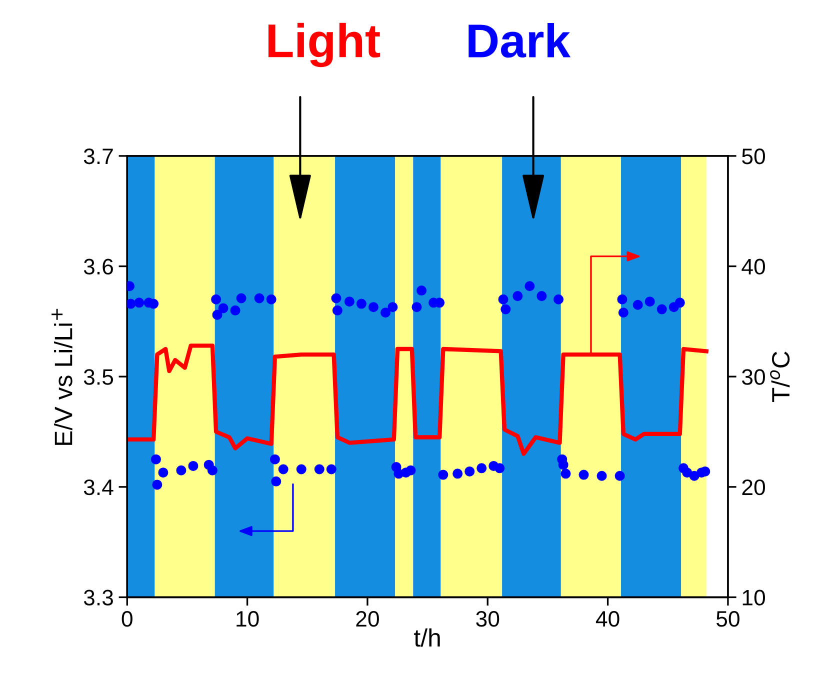 The width and height of the screenshot is (831, 681). I want to click on x-tick-label: 10, so click(247, 619).